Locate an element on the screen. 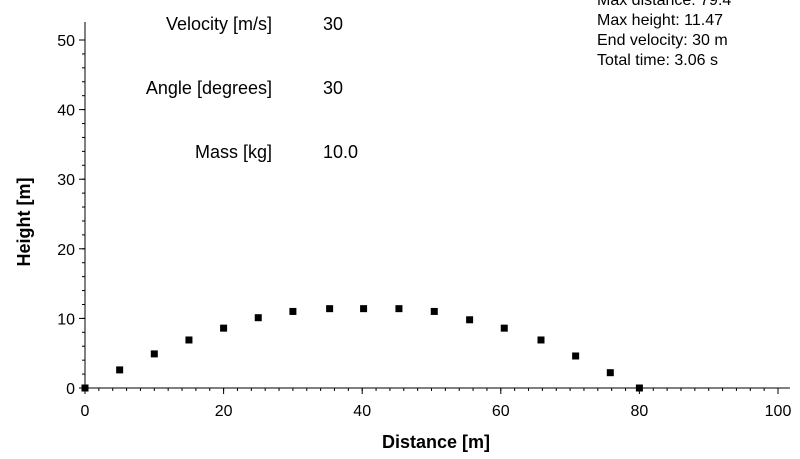 Image resolution: width=800 pixels, height=459 pixels. end-velocity-result: End velocity: 30 m is located at coordinates (662, 40).